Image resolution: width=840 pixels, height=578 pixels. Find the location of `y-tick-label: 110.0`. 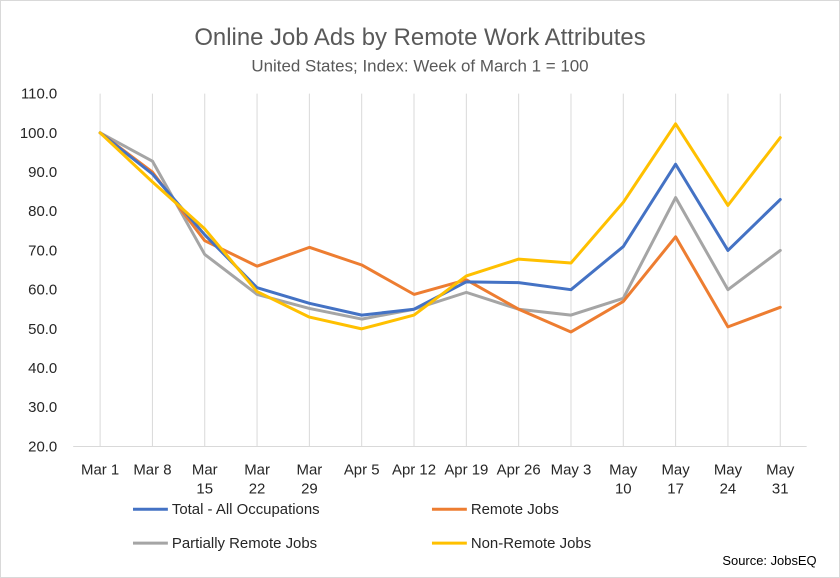

y-tick-label: 110.0 is located at coordinates (39, 94).